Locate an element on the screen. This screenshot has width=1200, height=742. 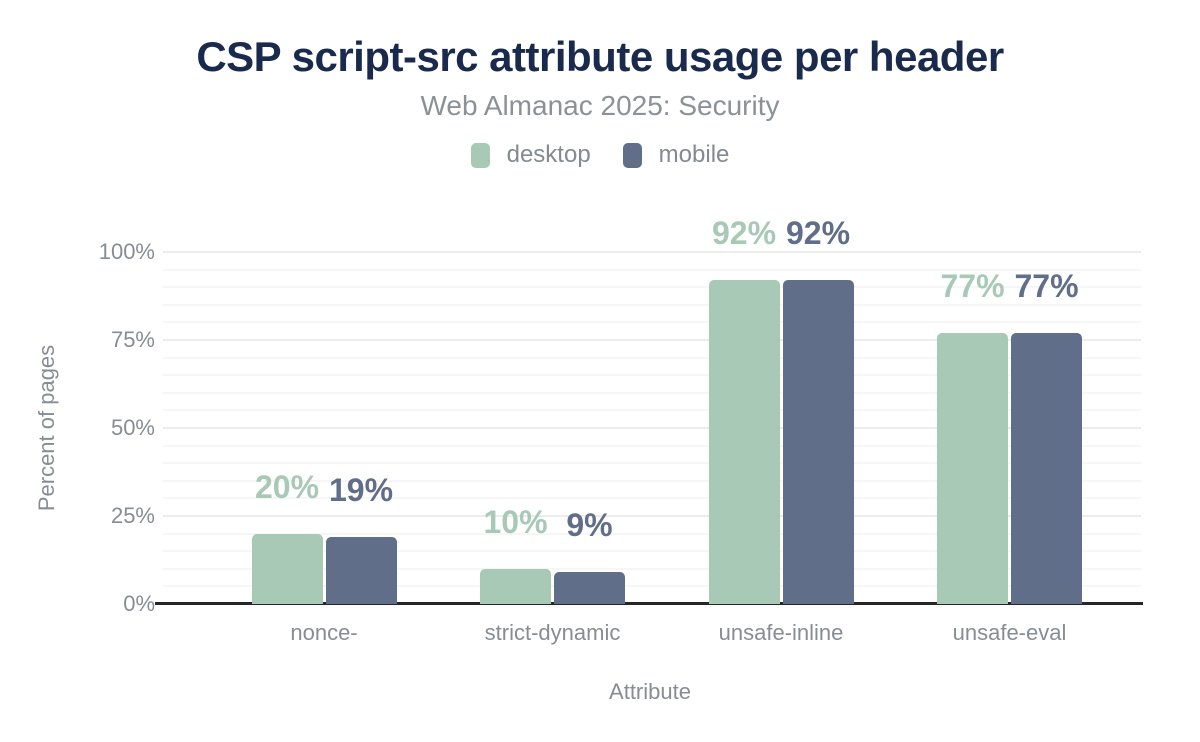
chart-subtitle: Web Almanac 2025: Security is located at coordinates (600, 105).